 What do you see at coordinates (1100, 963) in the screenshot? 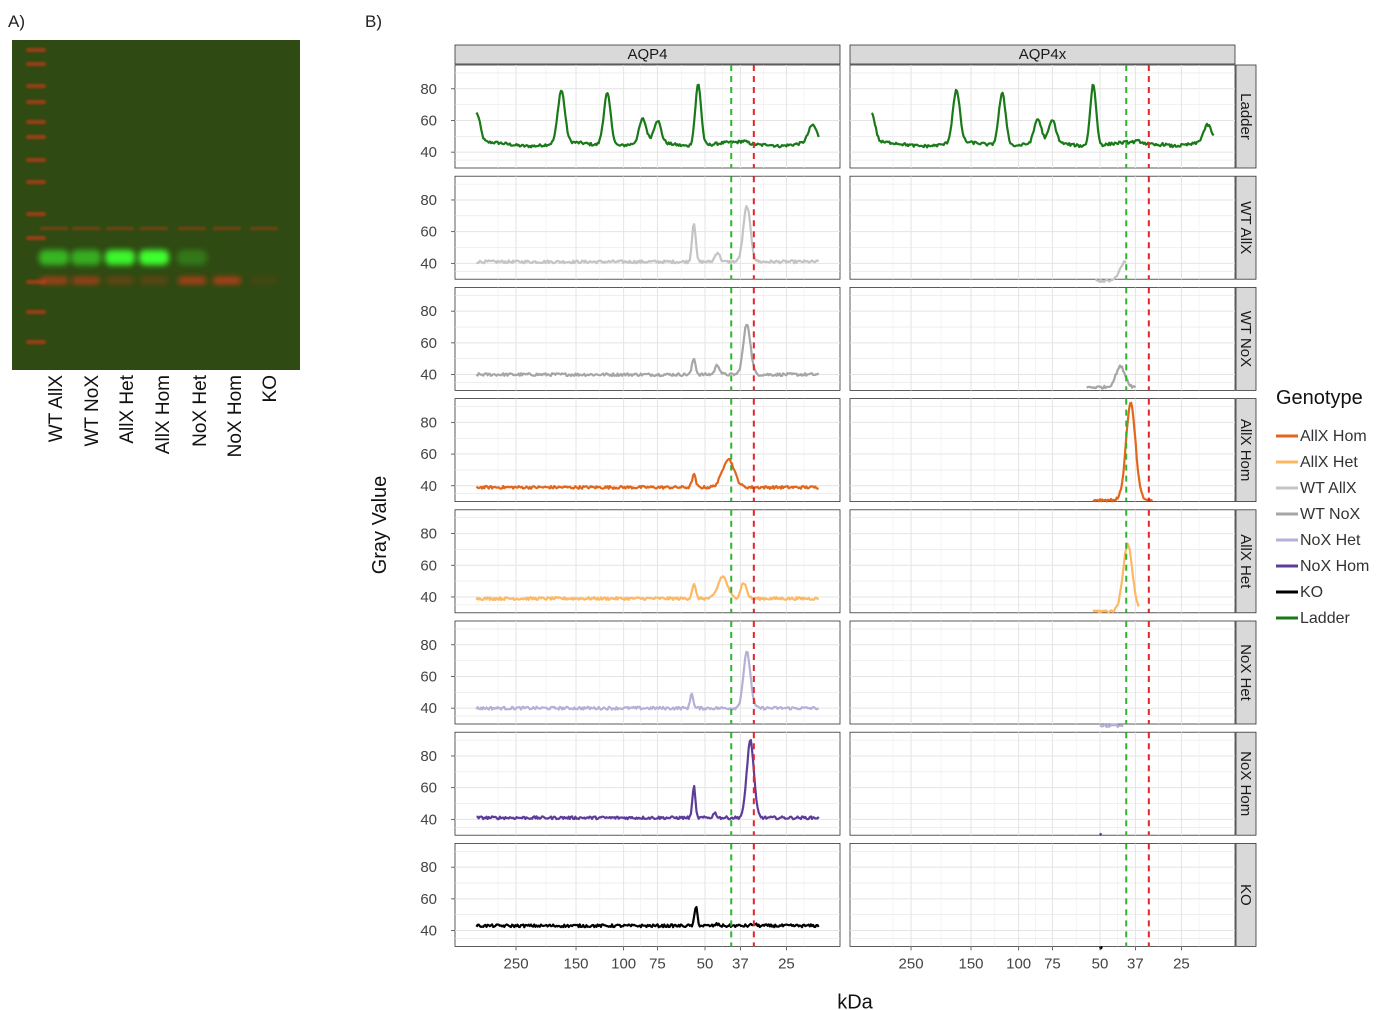
I see `x-tick-label: 50` at bounding box center [1100, 963].